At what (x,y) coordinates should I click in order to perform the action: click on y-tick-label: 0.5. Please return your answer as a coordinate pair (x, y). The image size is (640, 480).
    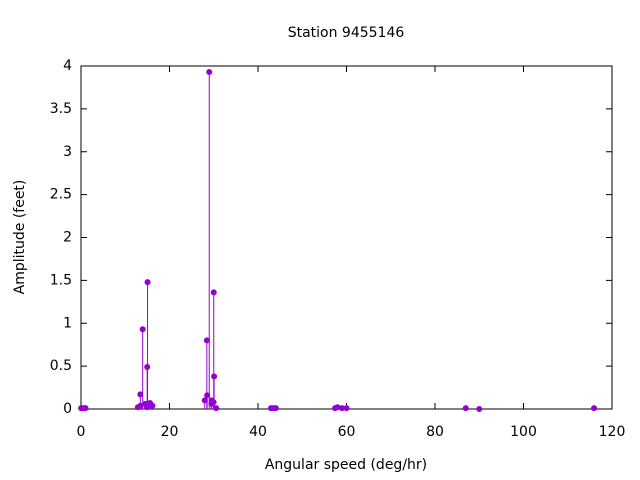
    Looking at the image, I should click on (61, 366).